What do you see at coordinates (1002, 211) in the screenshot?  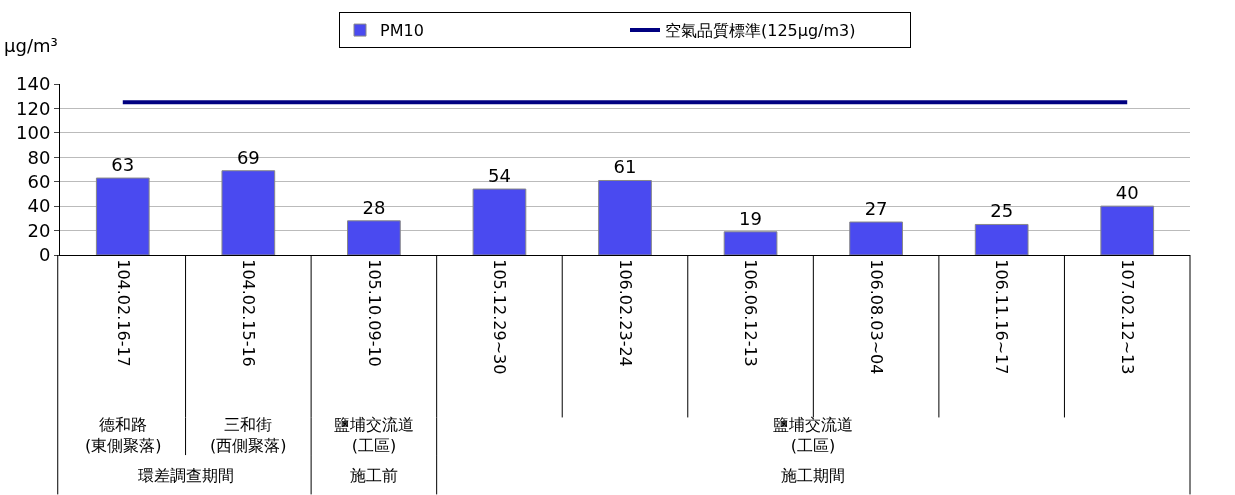 I see `data-label: 25` at bounding box center [1002, 211].